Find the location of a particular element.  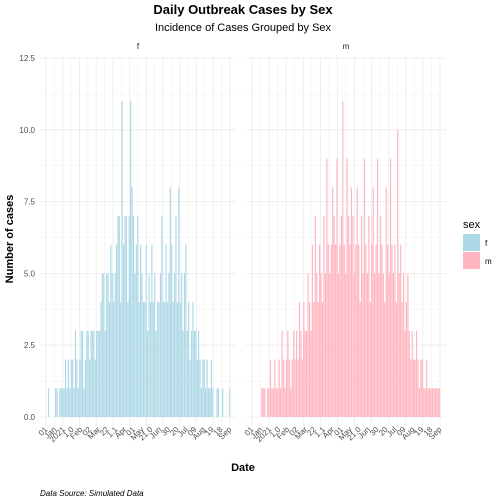

chart-title: Daily Outbreak Cases by Sex is located at coordinates (243, 9).